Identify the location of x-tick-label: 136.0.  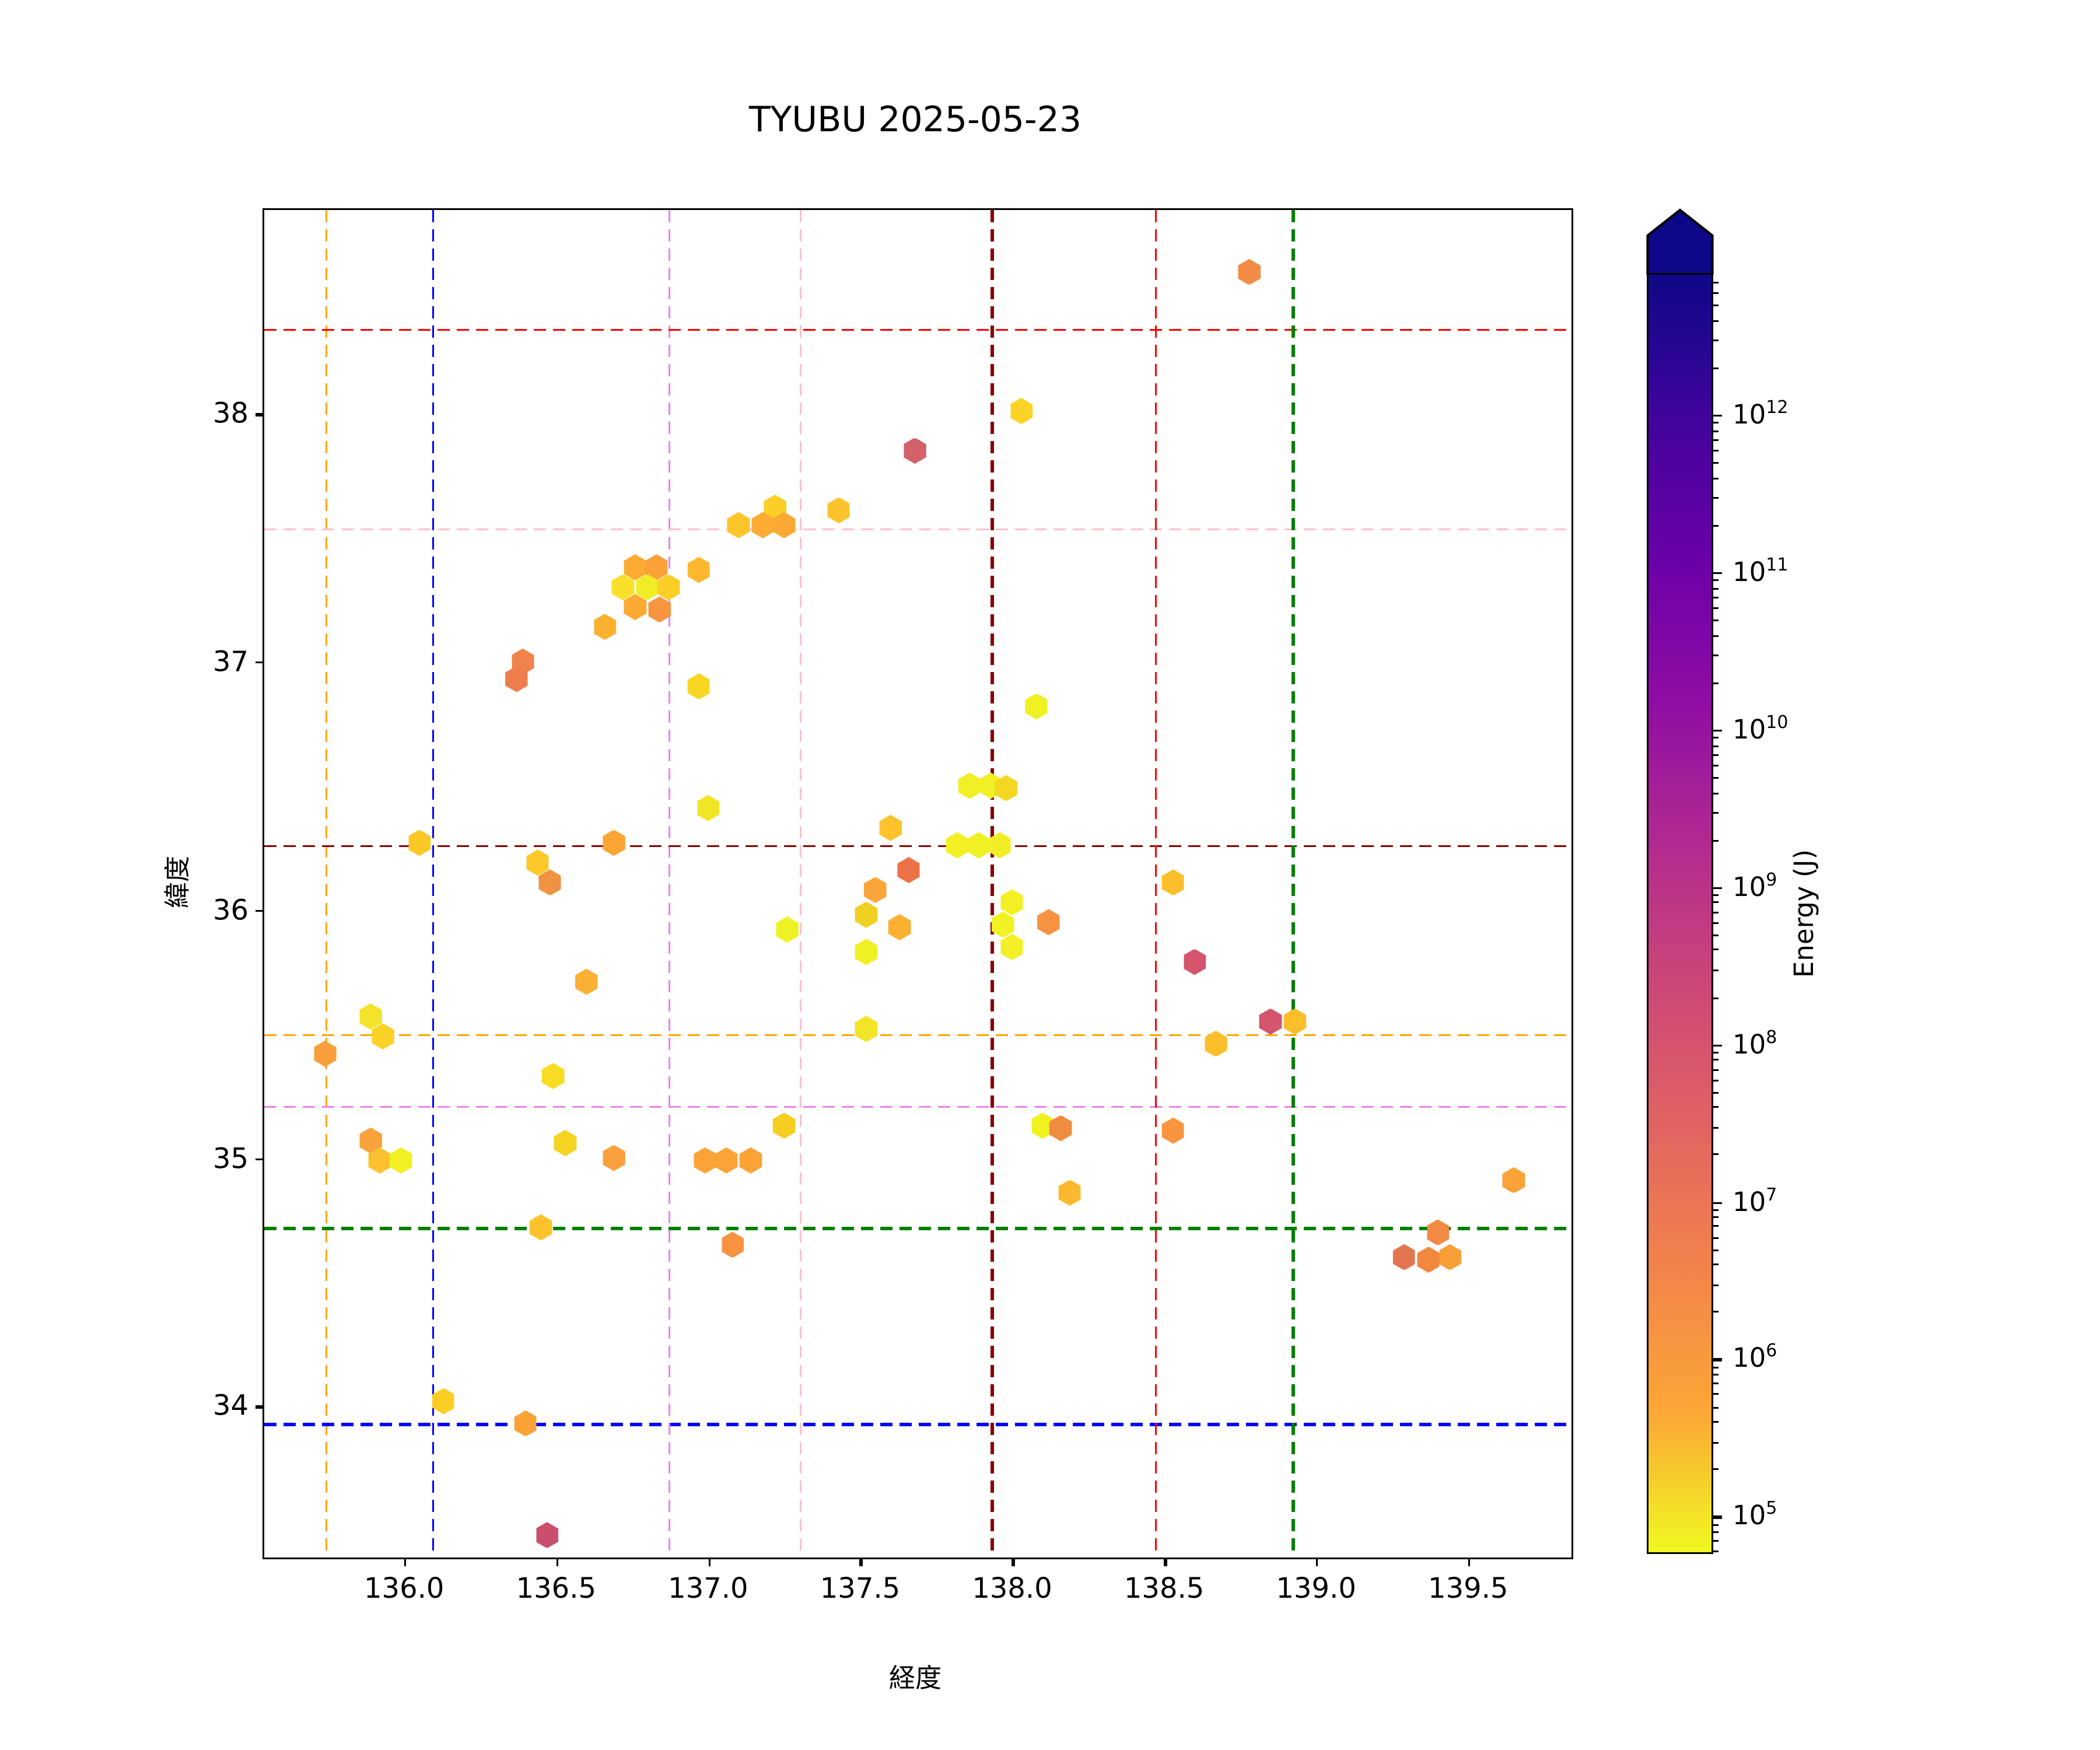
(404, 1588).